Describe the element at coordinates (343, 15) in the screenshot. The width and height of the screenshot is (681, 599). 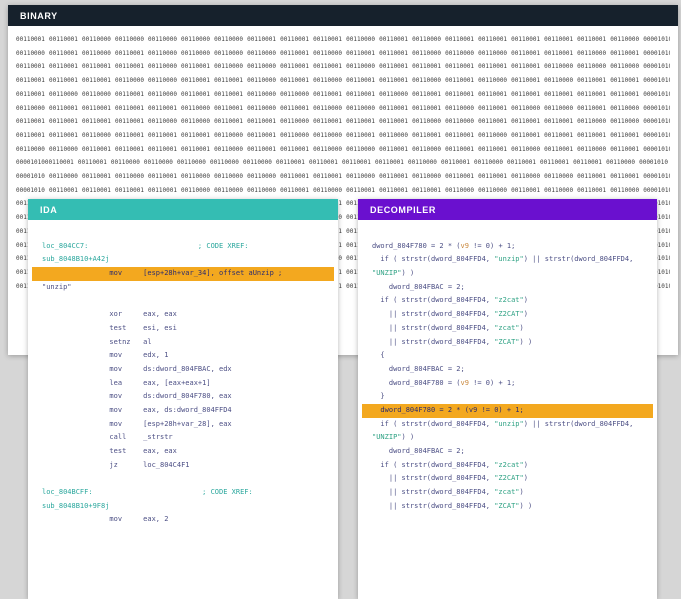
I see `binary-panel-header: BINARY` at that location.